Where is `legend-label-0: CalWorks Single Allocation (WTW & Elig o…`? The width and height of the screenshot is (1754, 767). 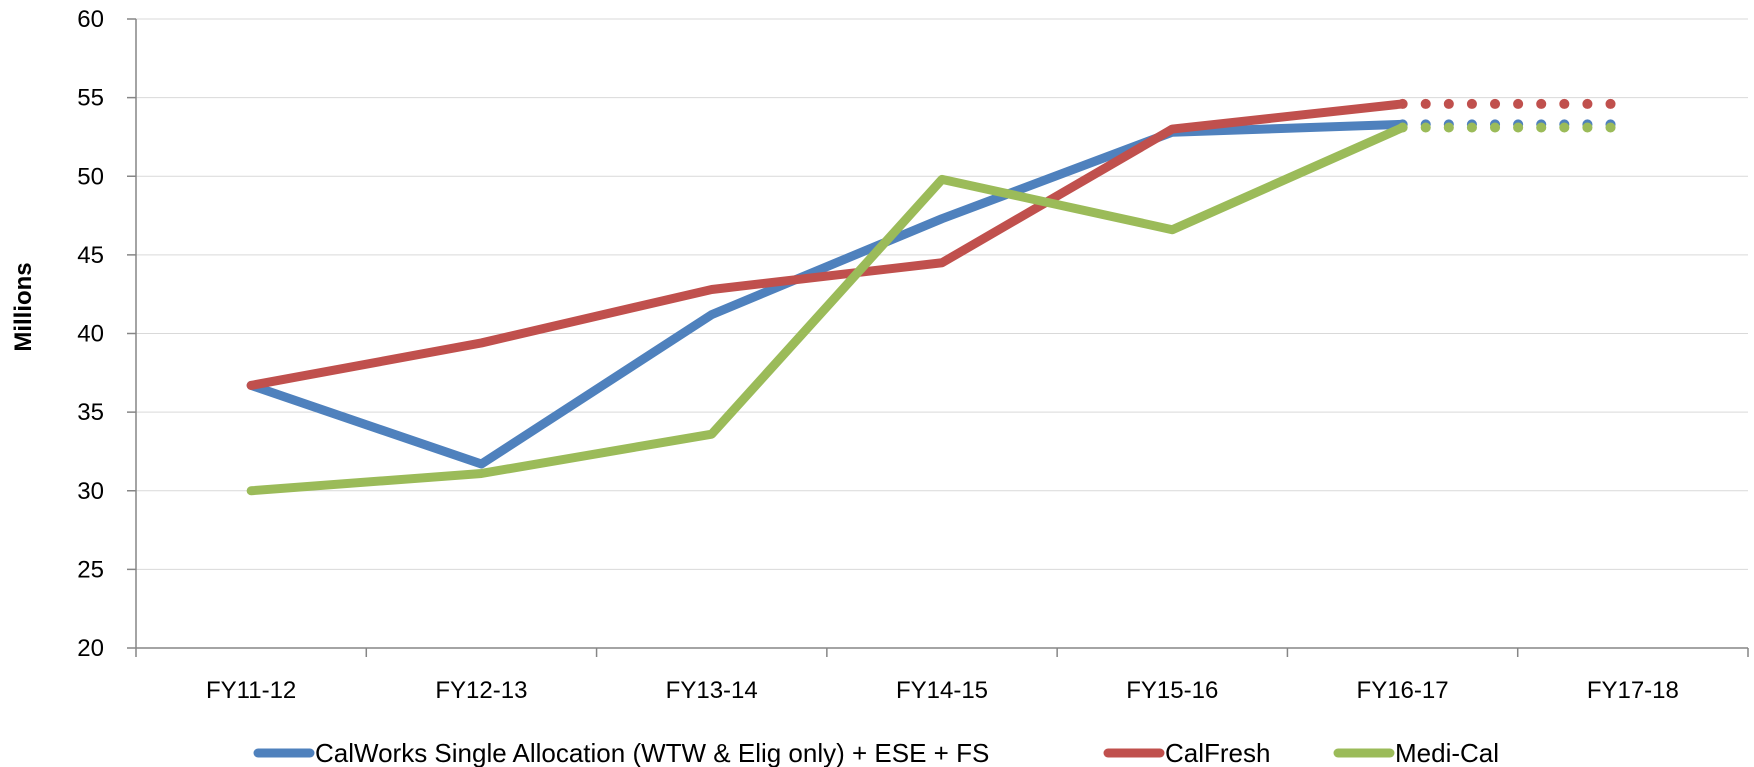 legend-label-0: CalWorks Single Allocation (WTW & Elig o… is located at coordinates (652, 752).